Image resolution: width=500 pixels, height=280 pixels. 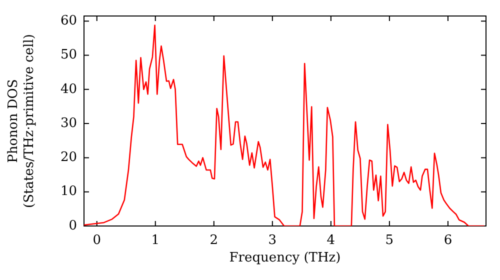 I want to click on x-tick-label: 2, so click(x=214, y=240).